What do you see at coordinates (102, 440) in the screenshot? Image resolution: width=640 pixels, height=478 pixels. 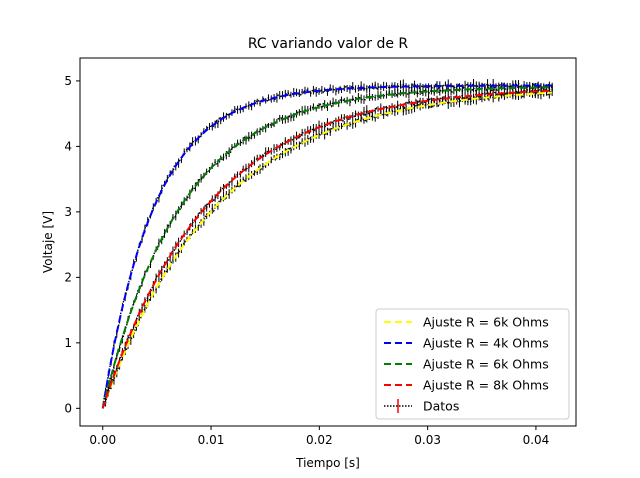 I see `x-tick-label: 0.00` at bounding box center [102, 440].